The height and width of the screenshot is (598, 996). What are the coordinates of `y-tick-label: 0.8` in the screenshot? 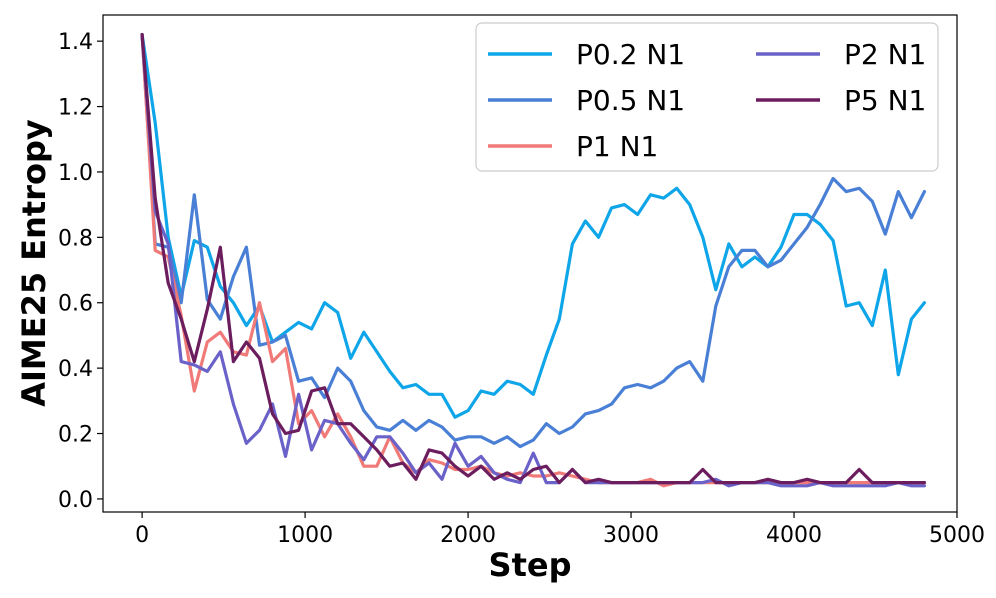 It's located at (75, 238).